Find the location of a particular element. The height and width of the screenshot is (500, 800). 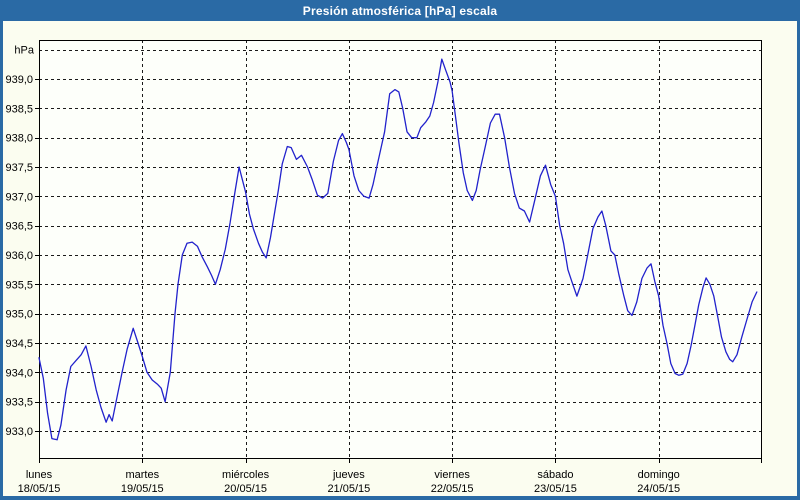

y-tick-label: 936,0 is located at coordinates (19, 256).